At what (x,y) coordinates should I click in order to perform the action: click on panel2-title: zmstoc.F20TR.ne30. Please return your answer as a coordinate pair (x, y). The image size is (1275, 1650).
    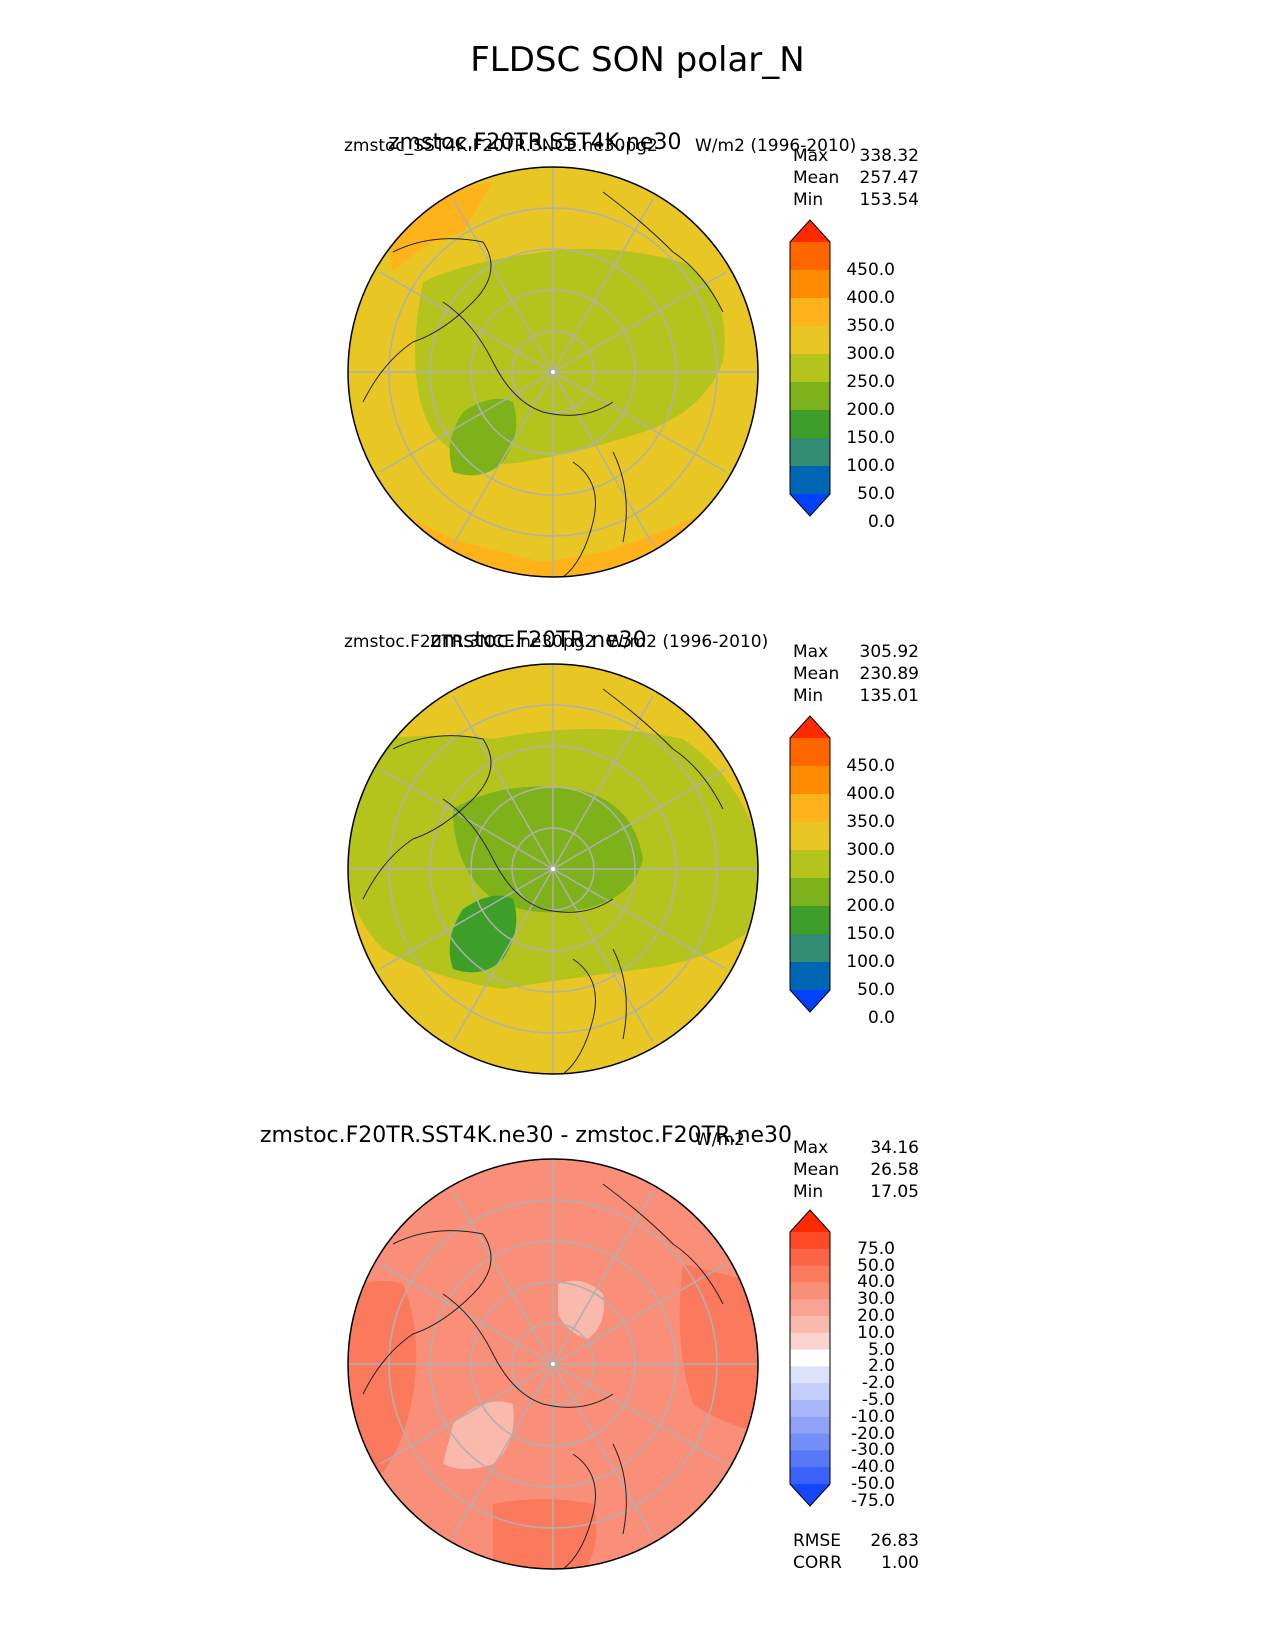
    Looking at the image, I should click on (538, 640).